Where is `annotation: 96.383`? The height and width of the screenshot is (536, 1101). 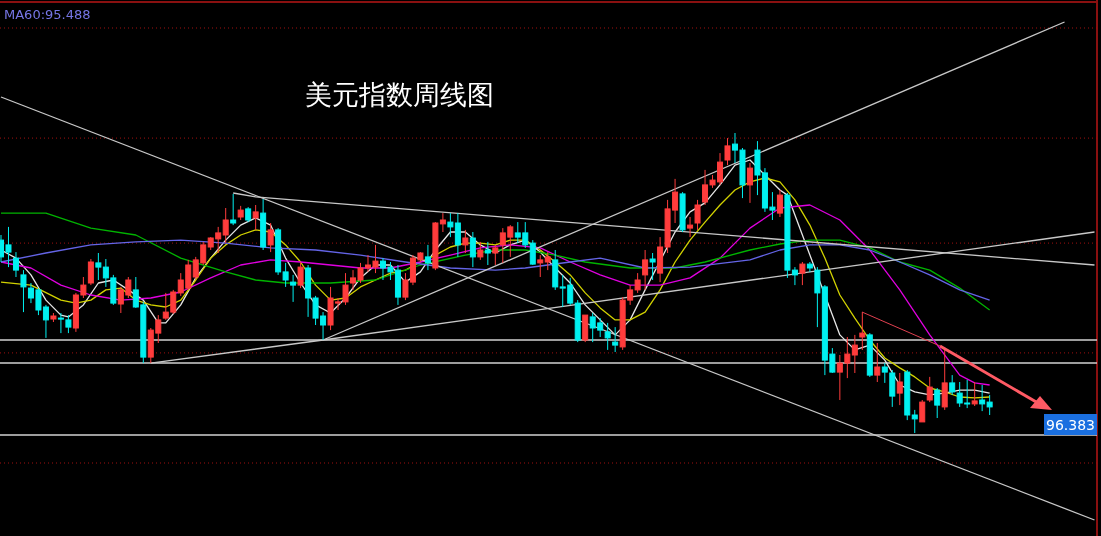 annotation: 96.383 is located at coordinates (1070, 425).